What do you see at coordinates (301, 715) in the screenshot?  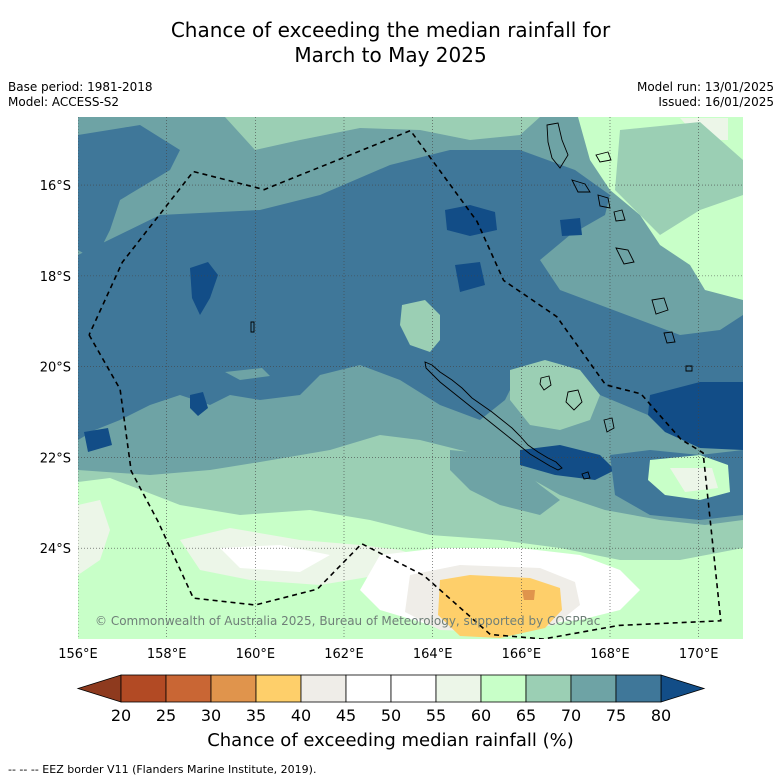 I see `colorbar-tick-label: 40` at bounding box center [301, 715].